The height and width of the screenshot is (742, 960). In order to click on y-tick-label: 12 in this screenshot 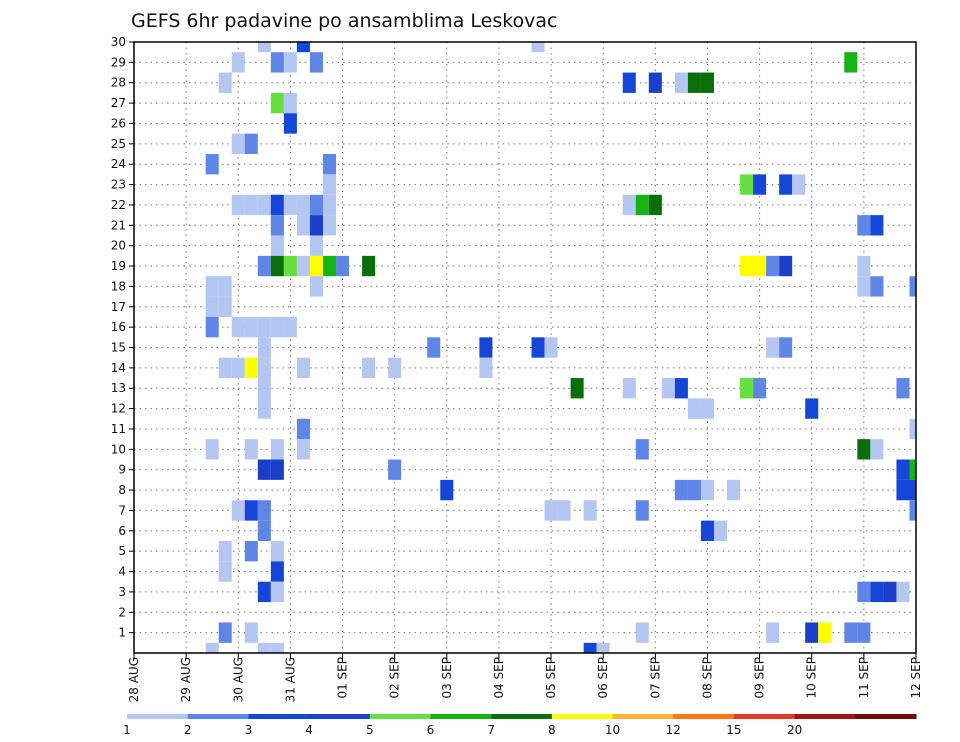, I will do `click(118, 409)`.